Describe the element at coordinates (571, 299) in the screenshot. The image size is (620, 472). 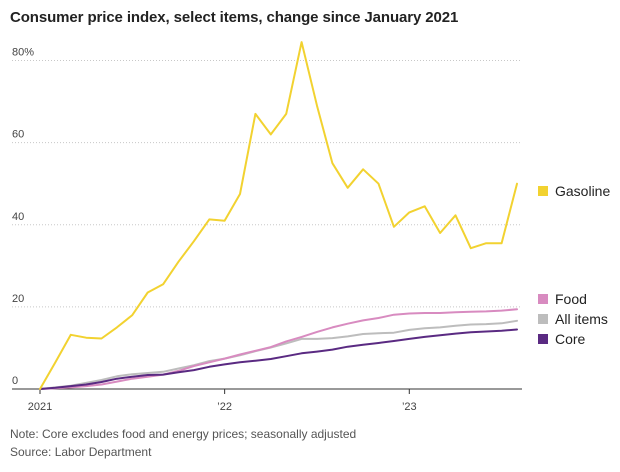
I see `legend-label-food: Food` at that location.